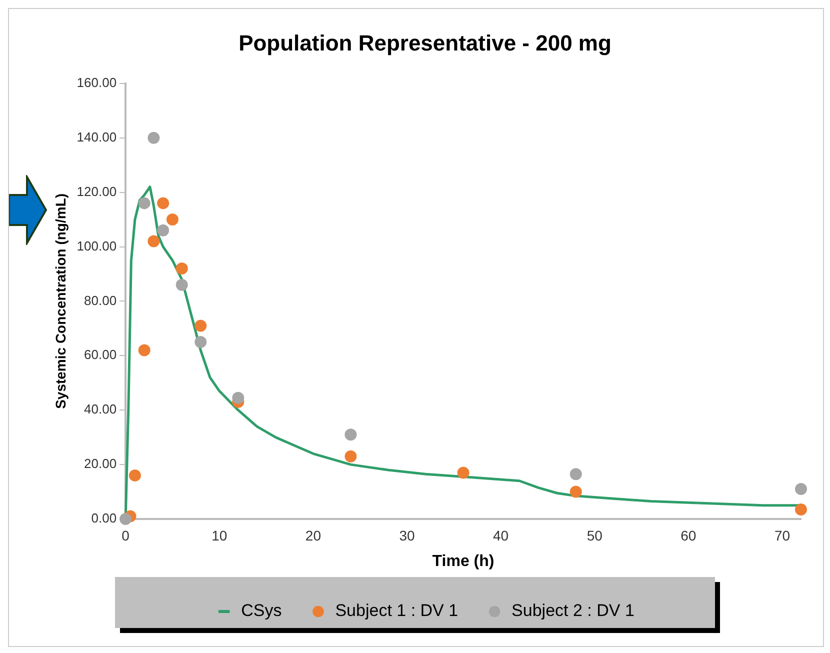 The image size is (830, 653). Describe the element at coordinates (594, 535) in the screenshot. I see `x-tick-label: 50` at that location.